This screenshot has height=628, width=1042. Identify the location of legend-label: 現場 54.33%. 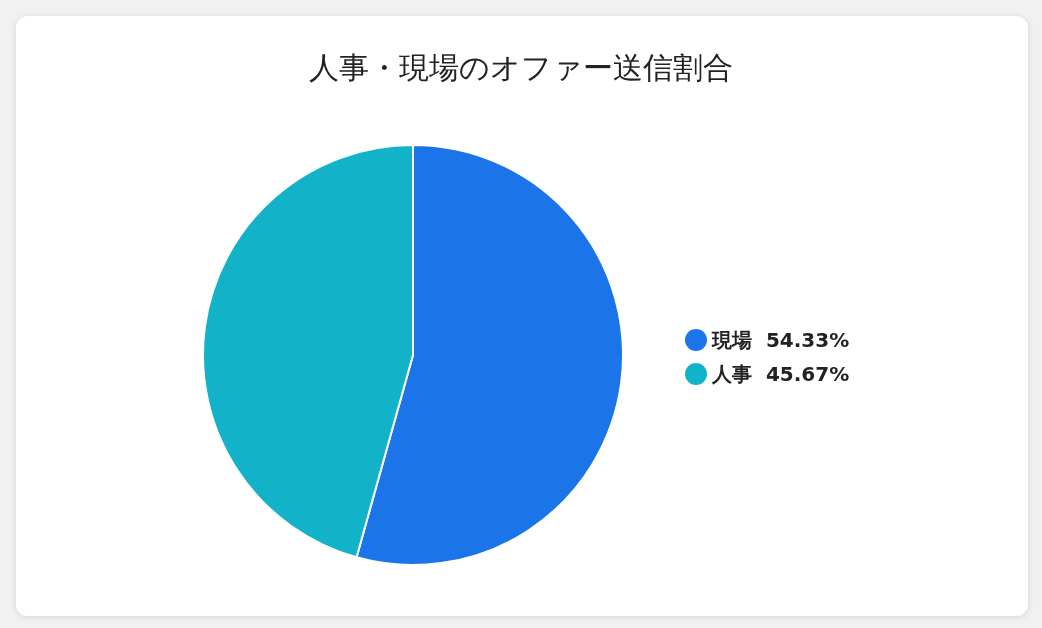
(780, 340).